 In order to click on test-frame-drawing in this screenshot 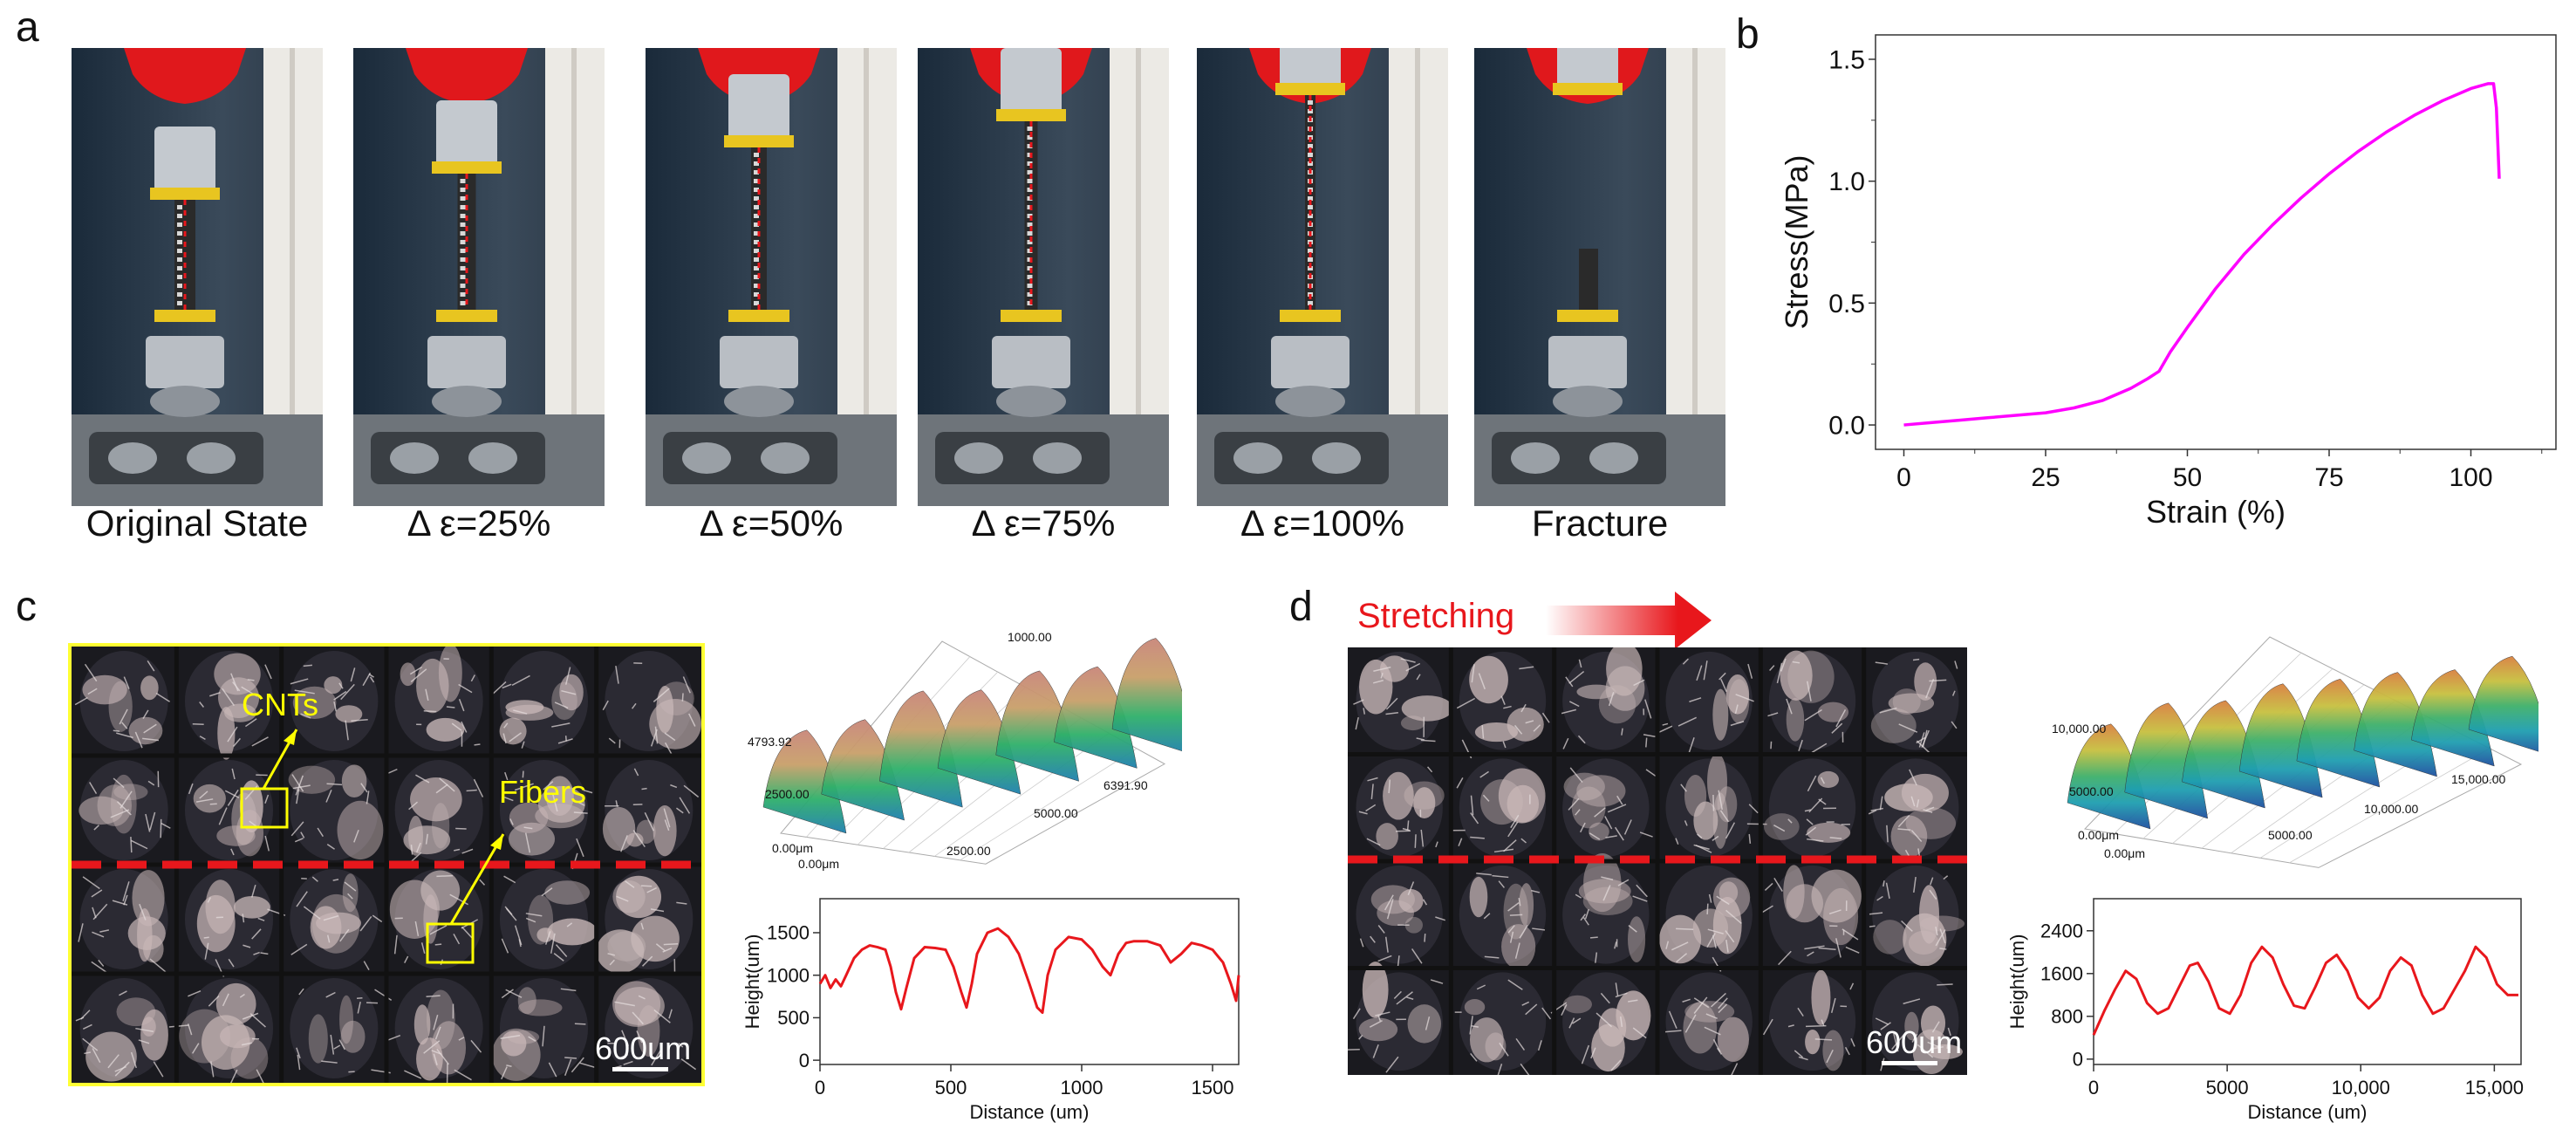, I will do `click(479, 277)`.